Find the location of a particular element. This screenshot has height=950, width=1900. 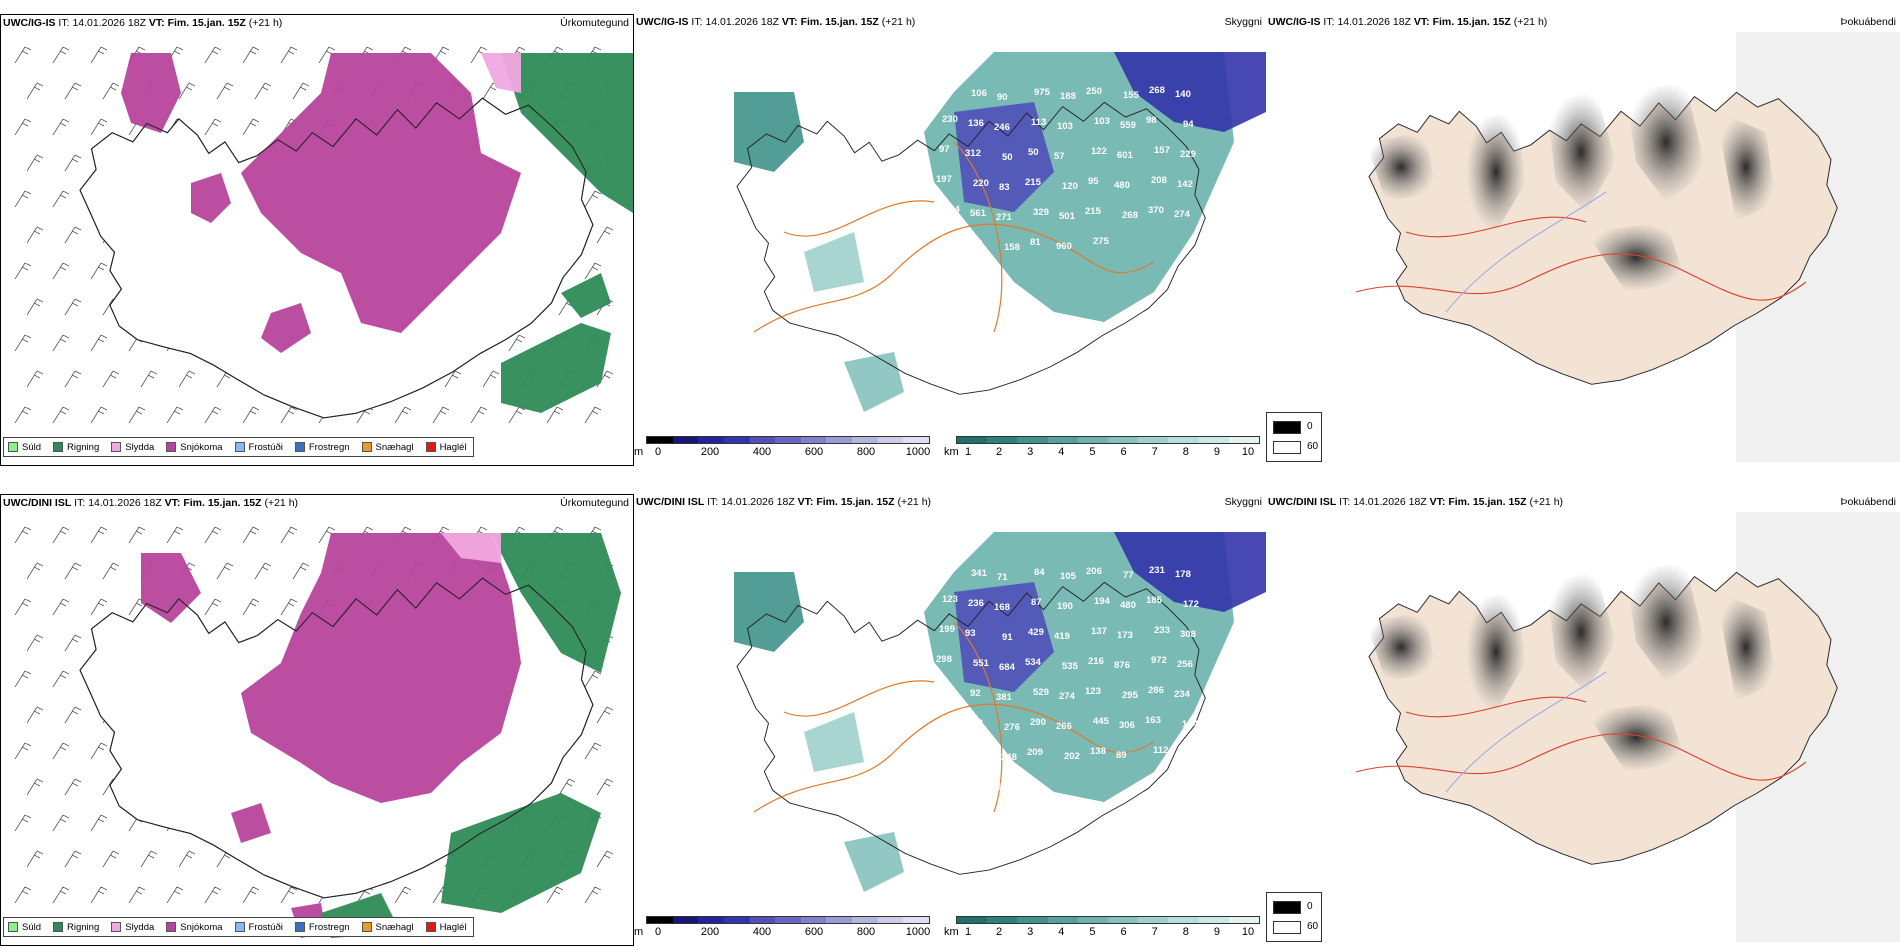

cloud-base-label: 215 is located at coordinates (1093, 211).